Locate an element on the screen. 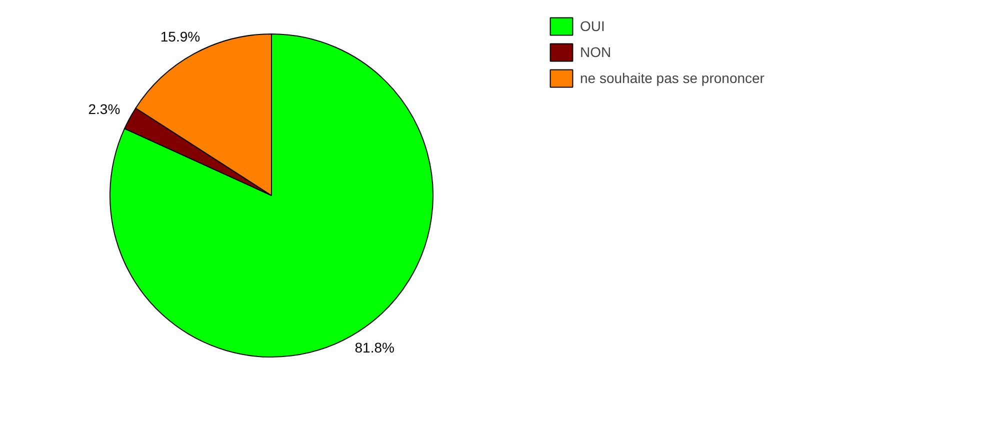 The image size is (981, 424). legend-label: NON is located at coordinates (596, 52).